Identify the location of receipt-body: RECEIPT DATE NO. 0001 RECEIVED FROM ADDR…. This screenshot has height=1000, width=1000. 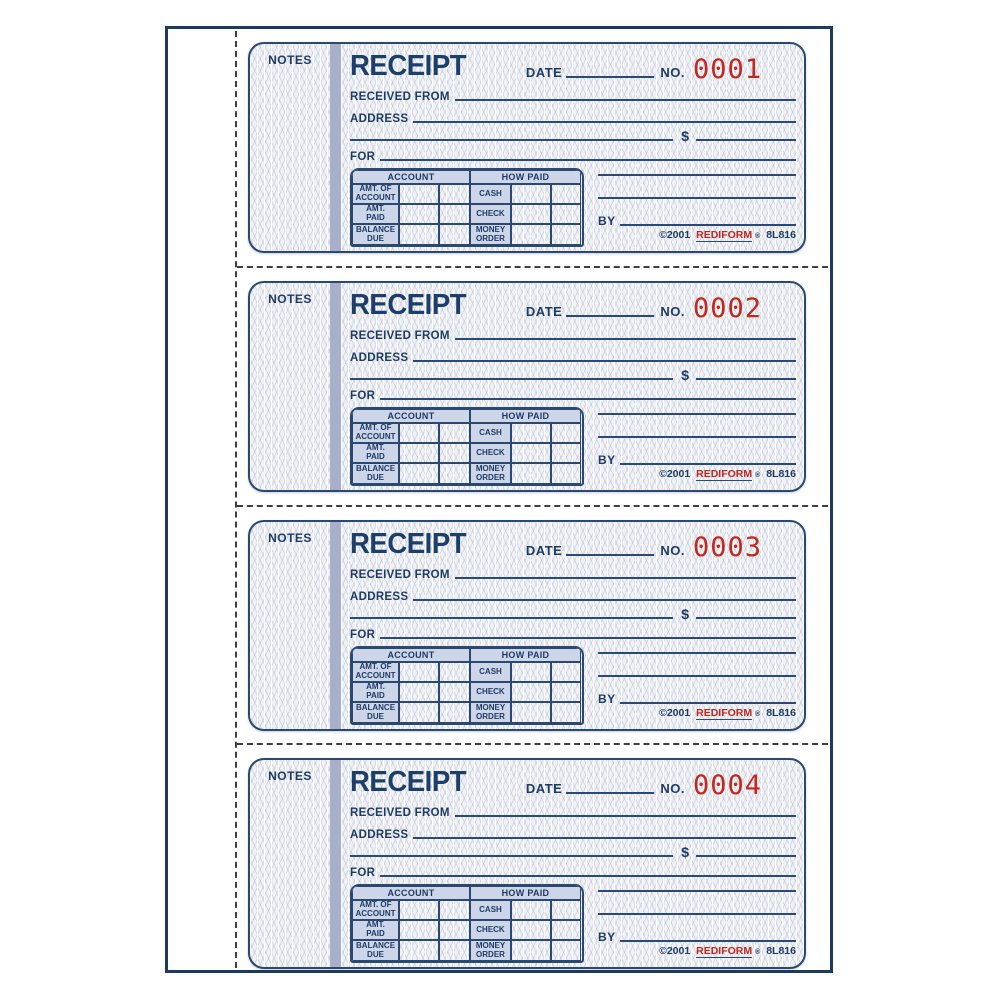
(573, 147).